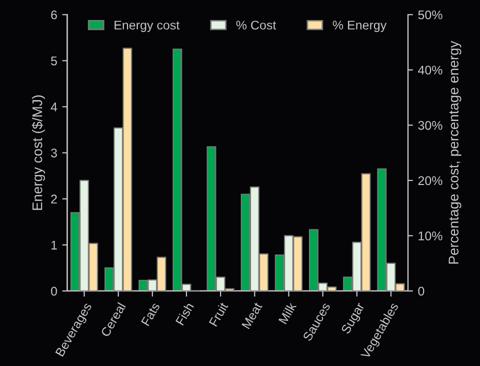 Image resolution: width=480 pixels, height=366 pixels. Describe the element at coordinates (147, 26) in the screenshot. I see `legend-label: Energy cost` at that location.